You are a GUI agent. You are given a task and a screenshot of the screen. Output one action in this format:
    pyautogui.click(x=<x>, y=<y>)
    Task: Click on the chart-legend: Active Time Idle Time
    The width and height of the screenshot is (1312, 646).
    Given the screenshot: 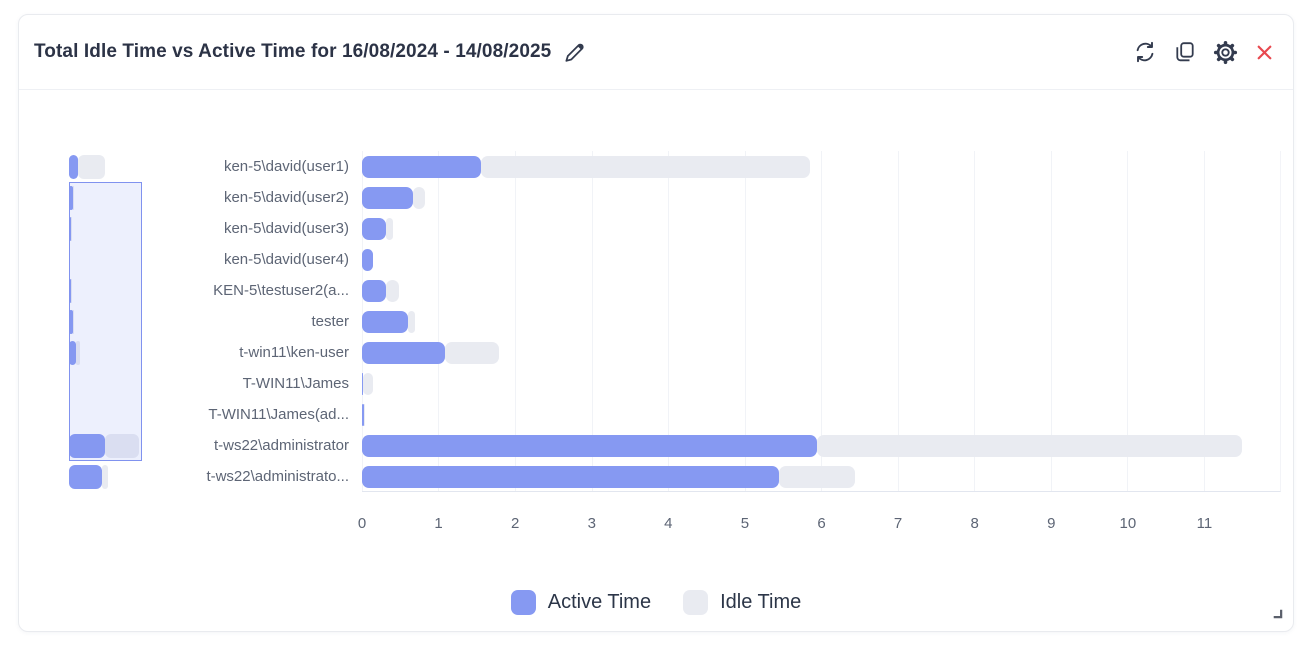 What is the action you would take?
    pyautogui.click(x=656, y=602)
    